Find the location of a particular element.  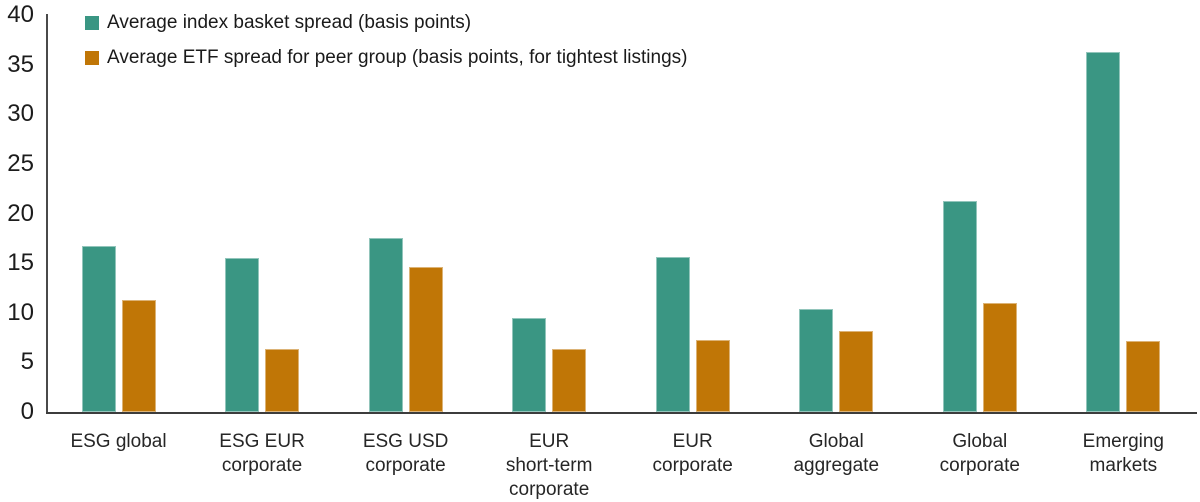

y-axis-tick-label: 0 is located at coordinates (27, 411).